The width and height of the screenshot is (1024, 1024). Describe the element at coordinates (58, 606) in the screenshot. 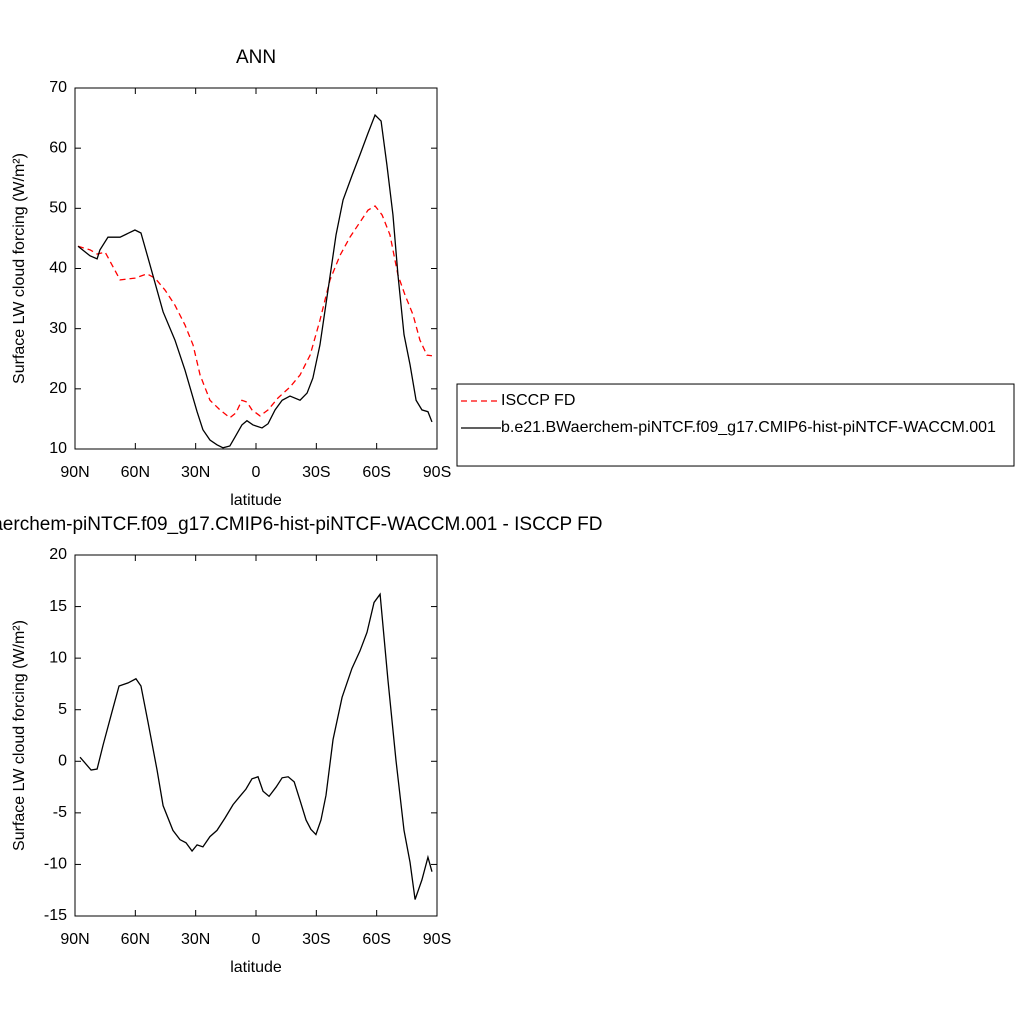

I see `y-tick-label: 15` at that location.